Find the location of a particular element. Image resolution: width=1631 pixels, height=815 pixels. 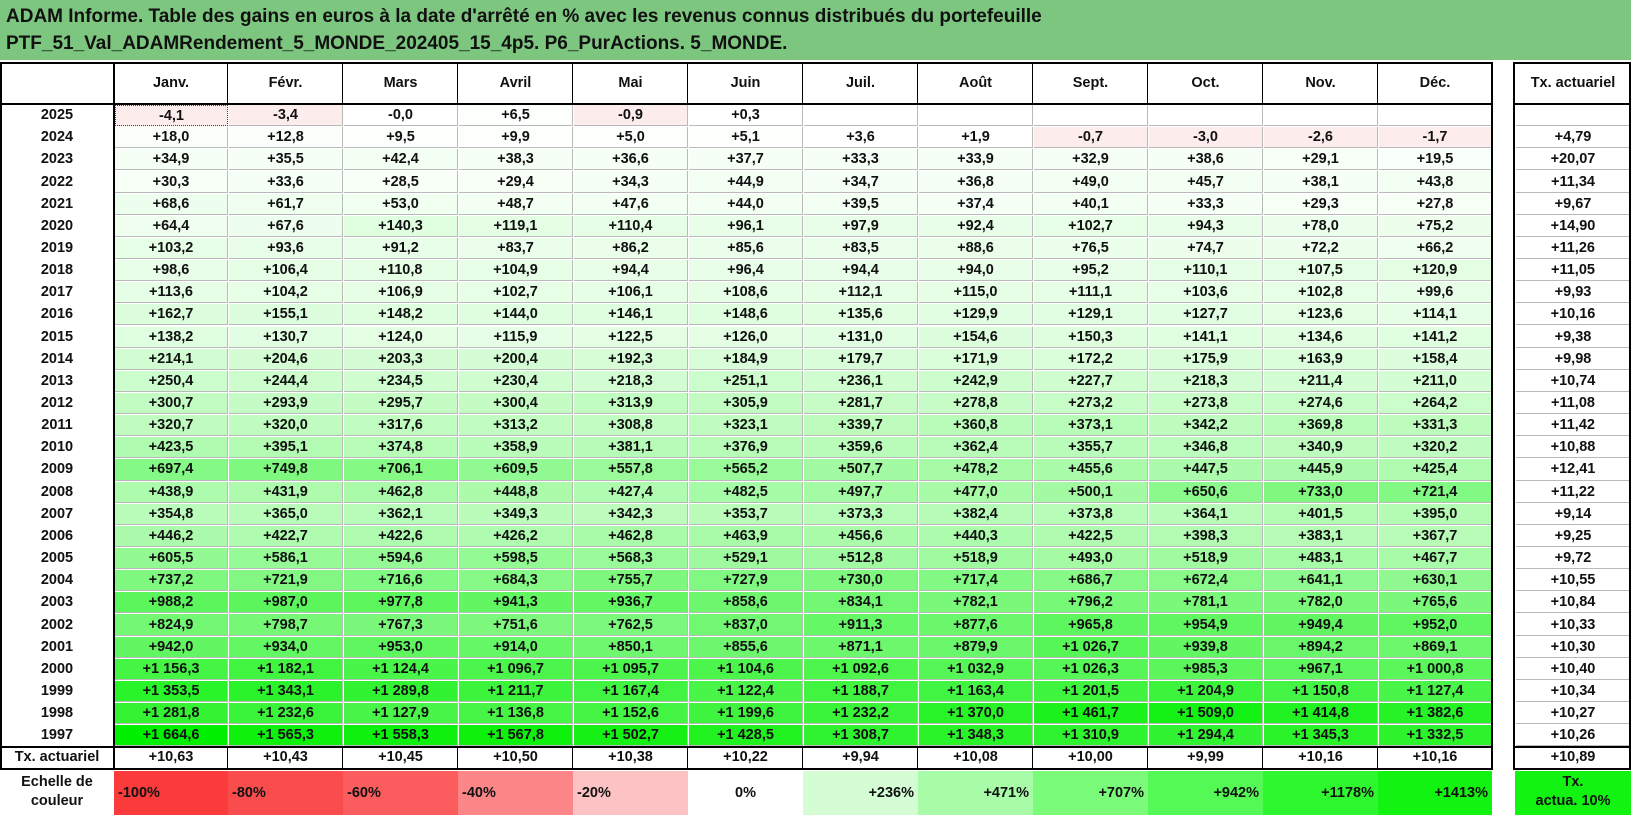

gain-cell: +448,8 is located at coordinates (516, 492).